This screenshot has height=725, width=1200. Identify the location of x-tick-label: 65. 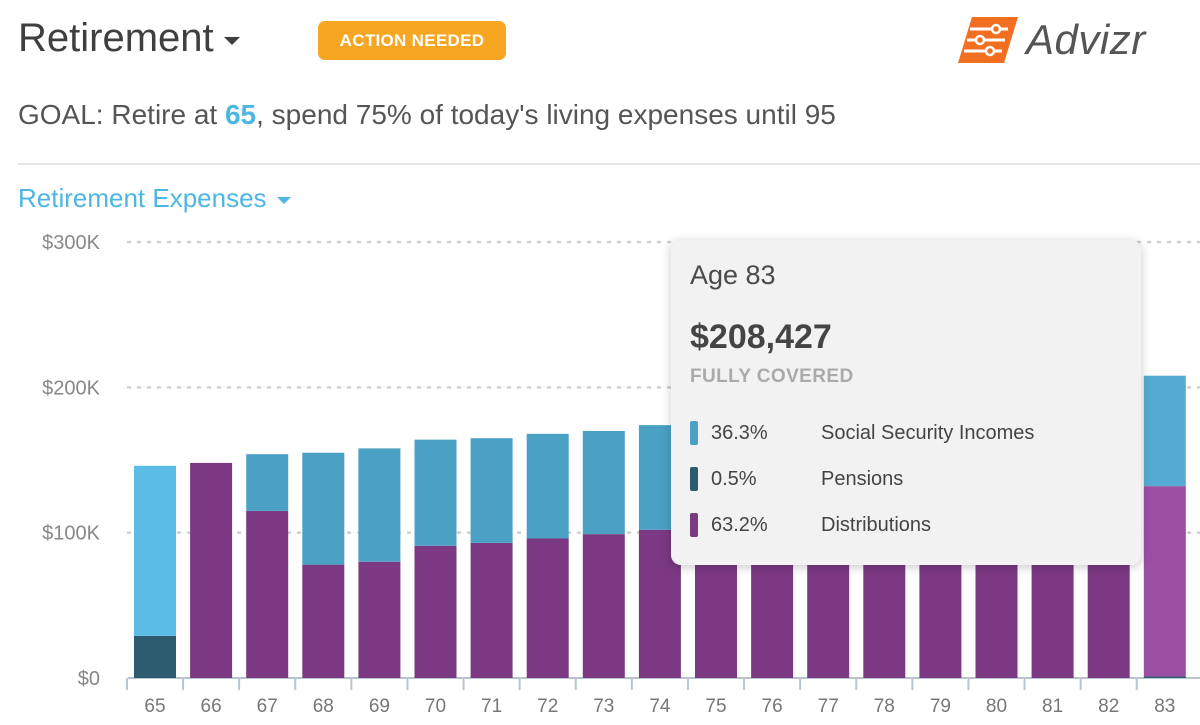
(154, 706).